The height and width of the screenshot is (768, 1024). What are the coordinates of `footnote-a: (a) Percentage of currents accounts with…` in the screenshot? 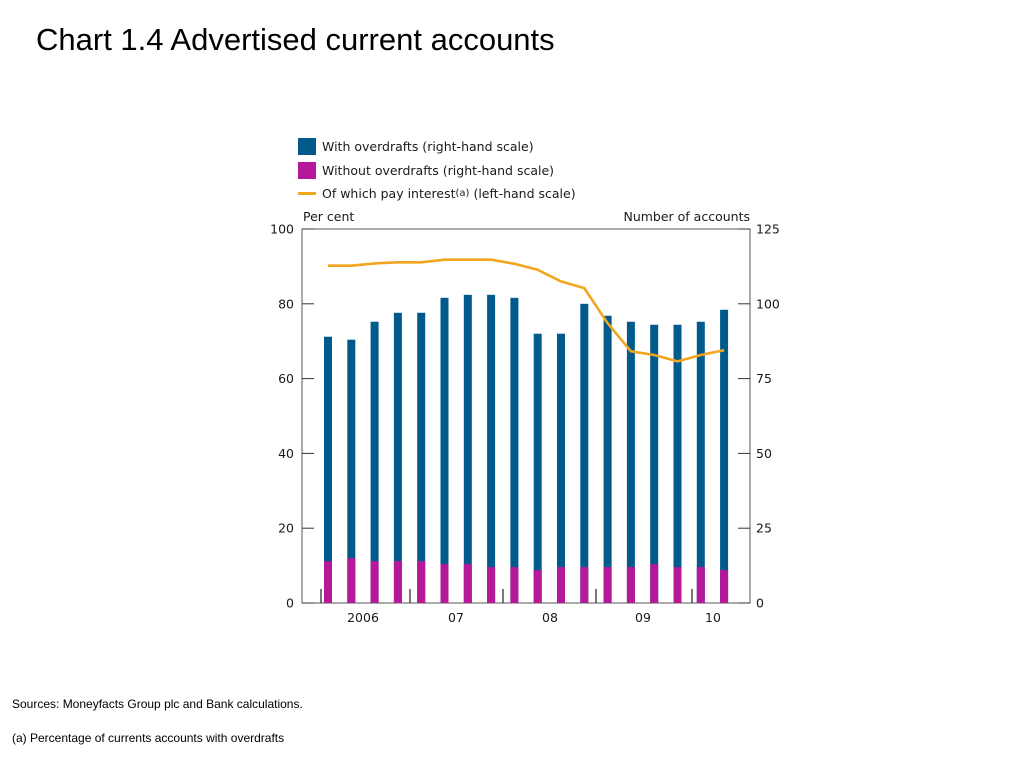 It's located at (148, 738).